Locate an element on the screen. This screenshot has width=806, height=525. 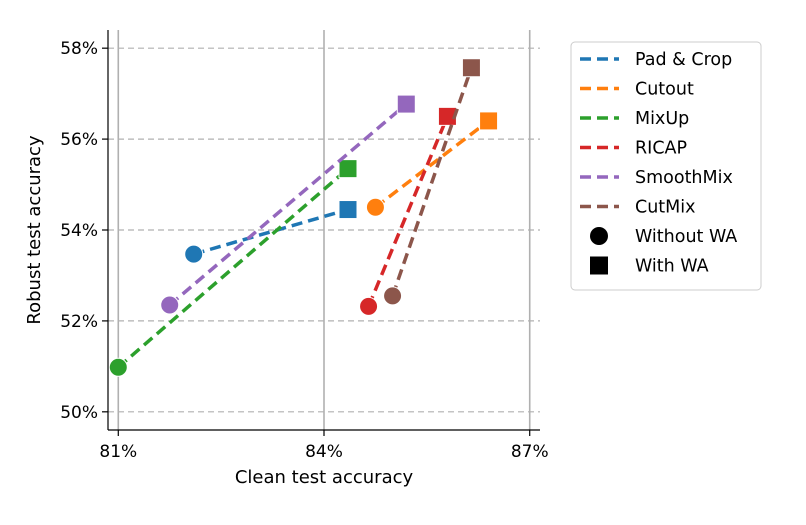
legend-label: MixUp is located at coordinates (662, 119).